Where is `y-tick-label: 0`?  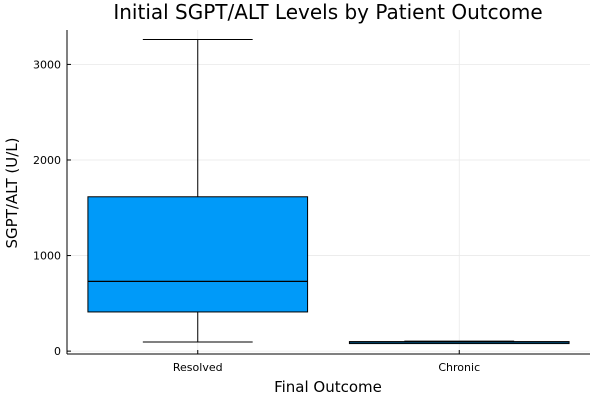
y-tick-label: 0 is located at coordinates (57, 351).